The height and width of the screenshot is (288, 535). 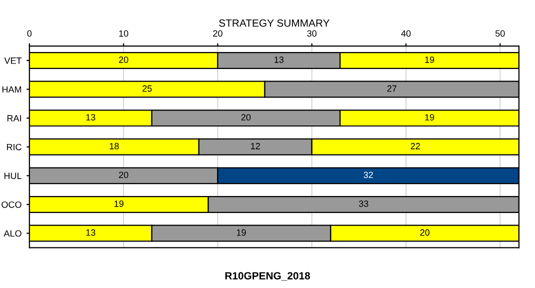 What do you see at coordinates (368, 175) in the screenshot?
I see `data-label: 32` at bounding box center [368, 175].